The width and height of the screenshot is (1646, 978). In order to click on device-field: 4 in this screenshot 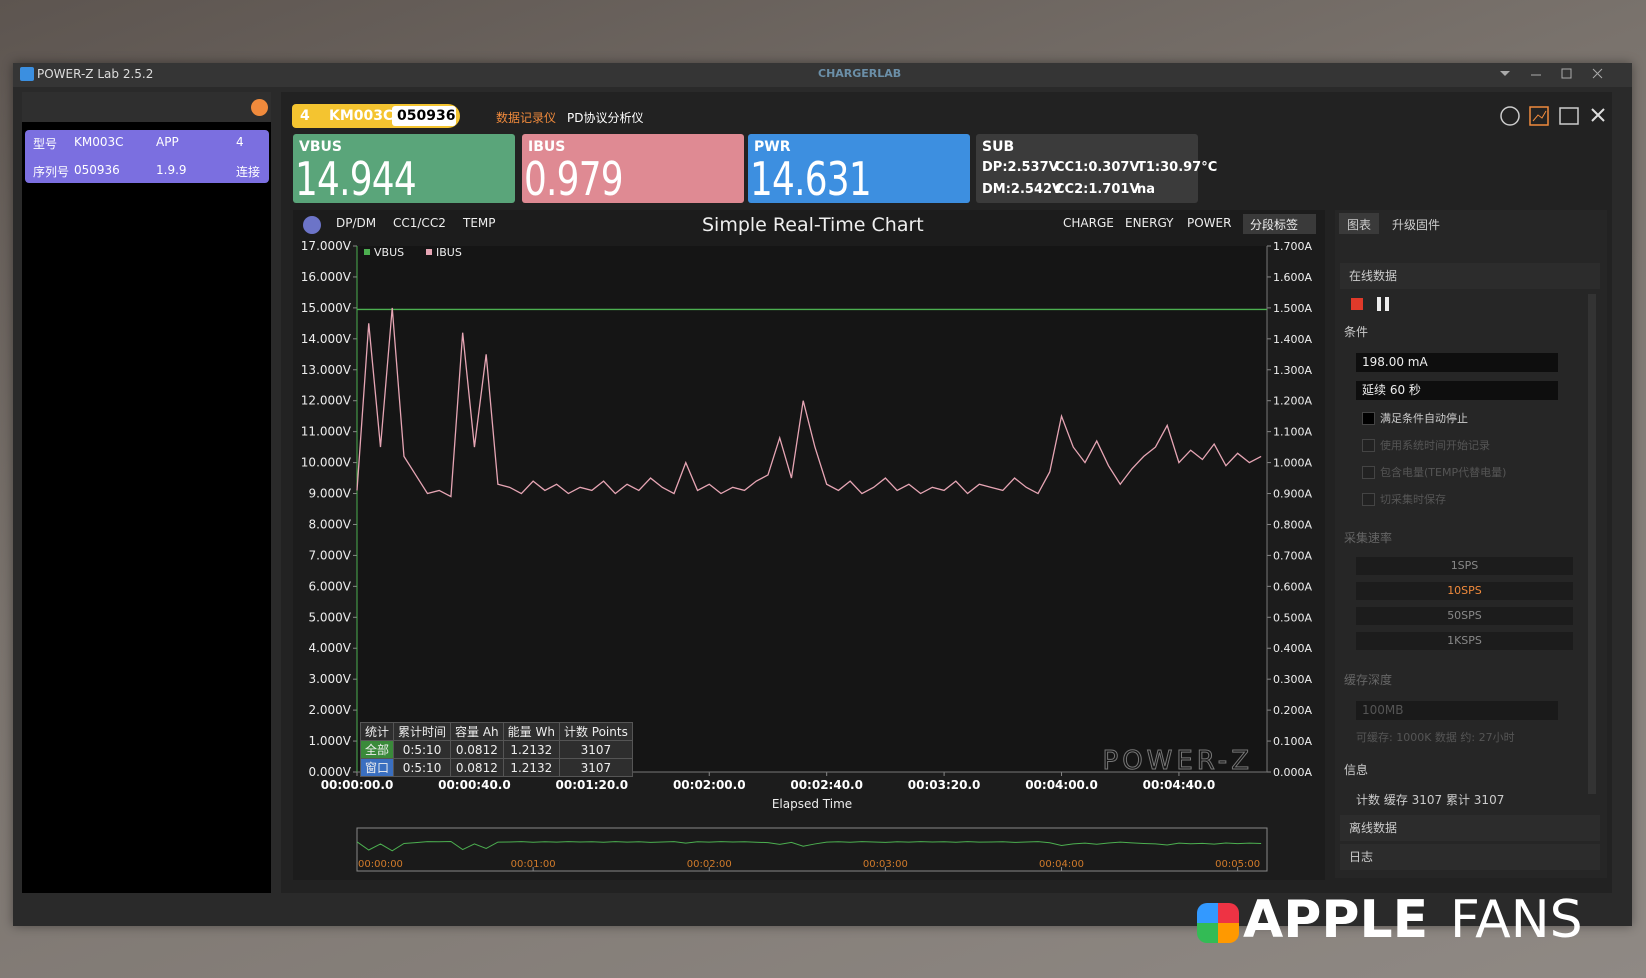, I will do `click(240, 142)`.